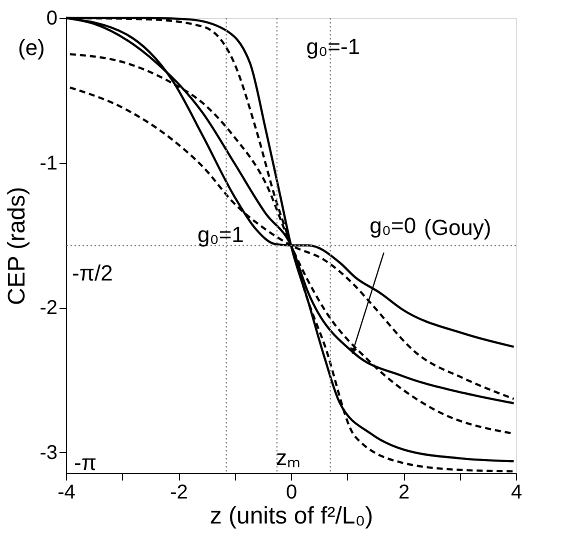 The image size is (584, 553). Describe the element at coordinates (85, 462) in the screenshot. I see `annotation: -π` at that location.